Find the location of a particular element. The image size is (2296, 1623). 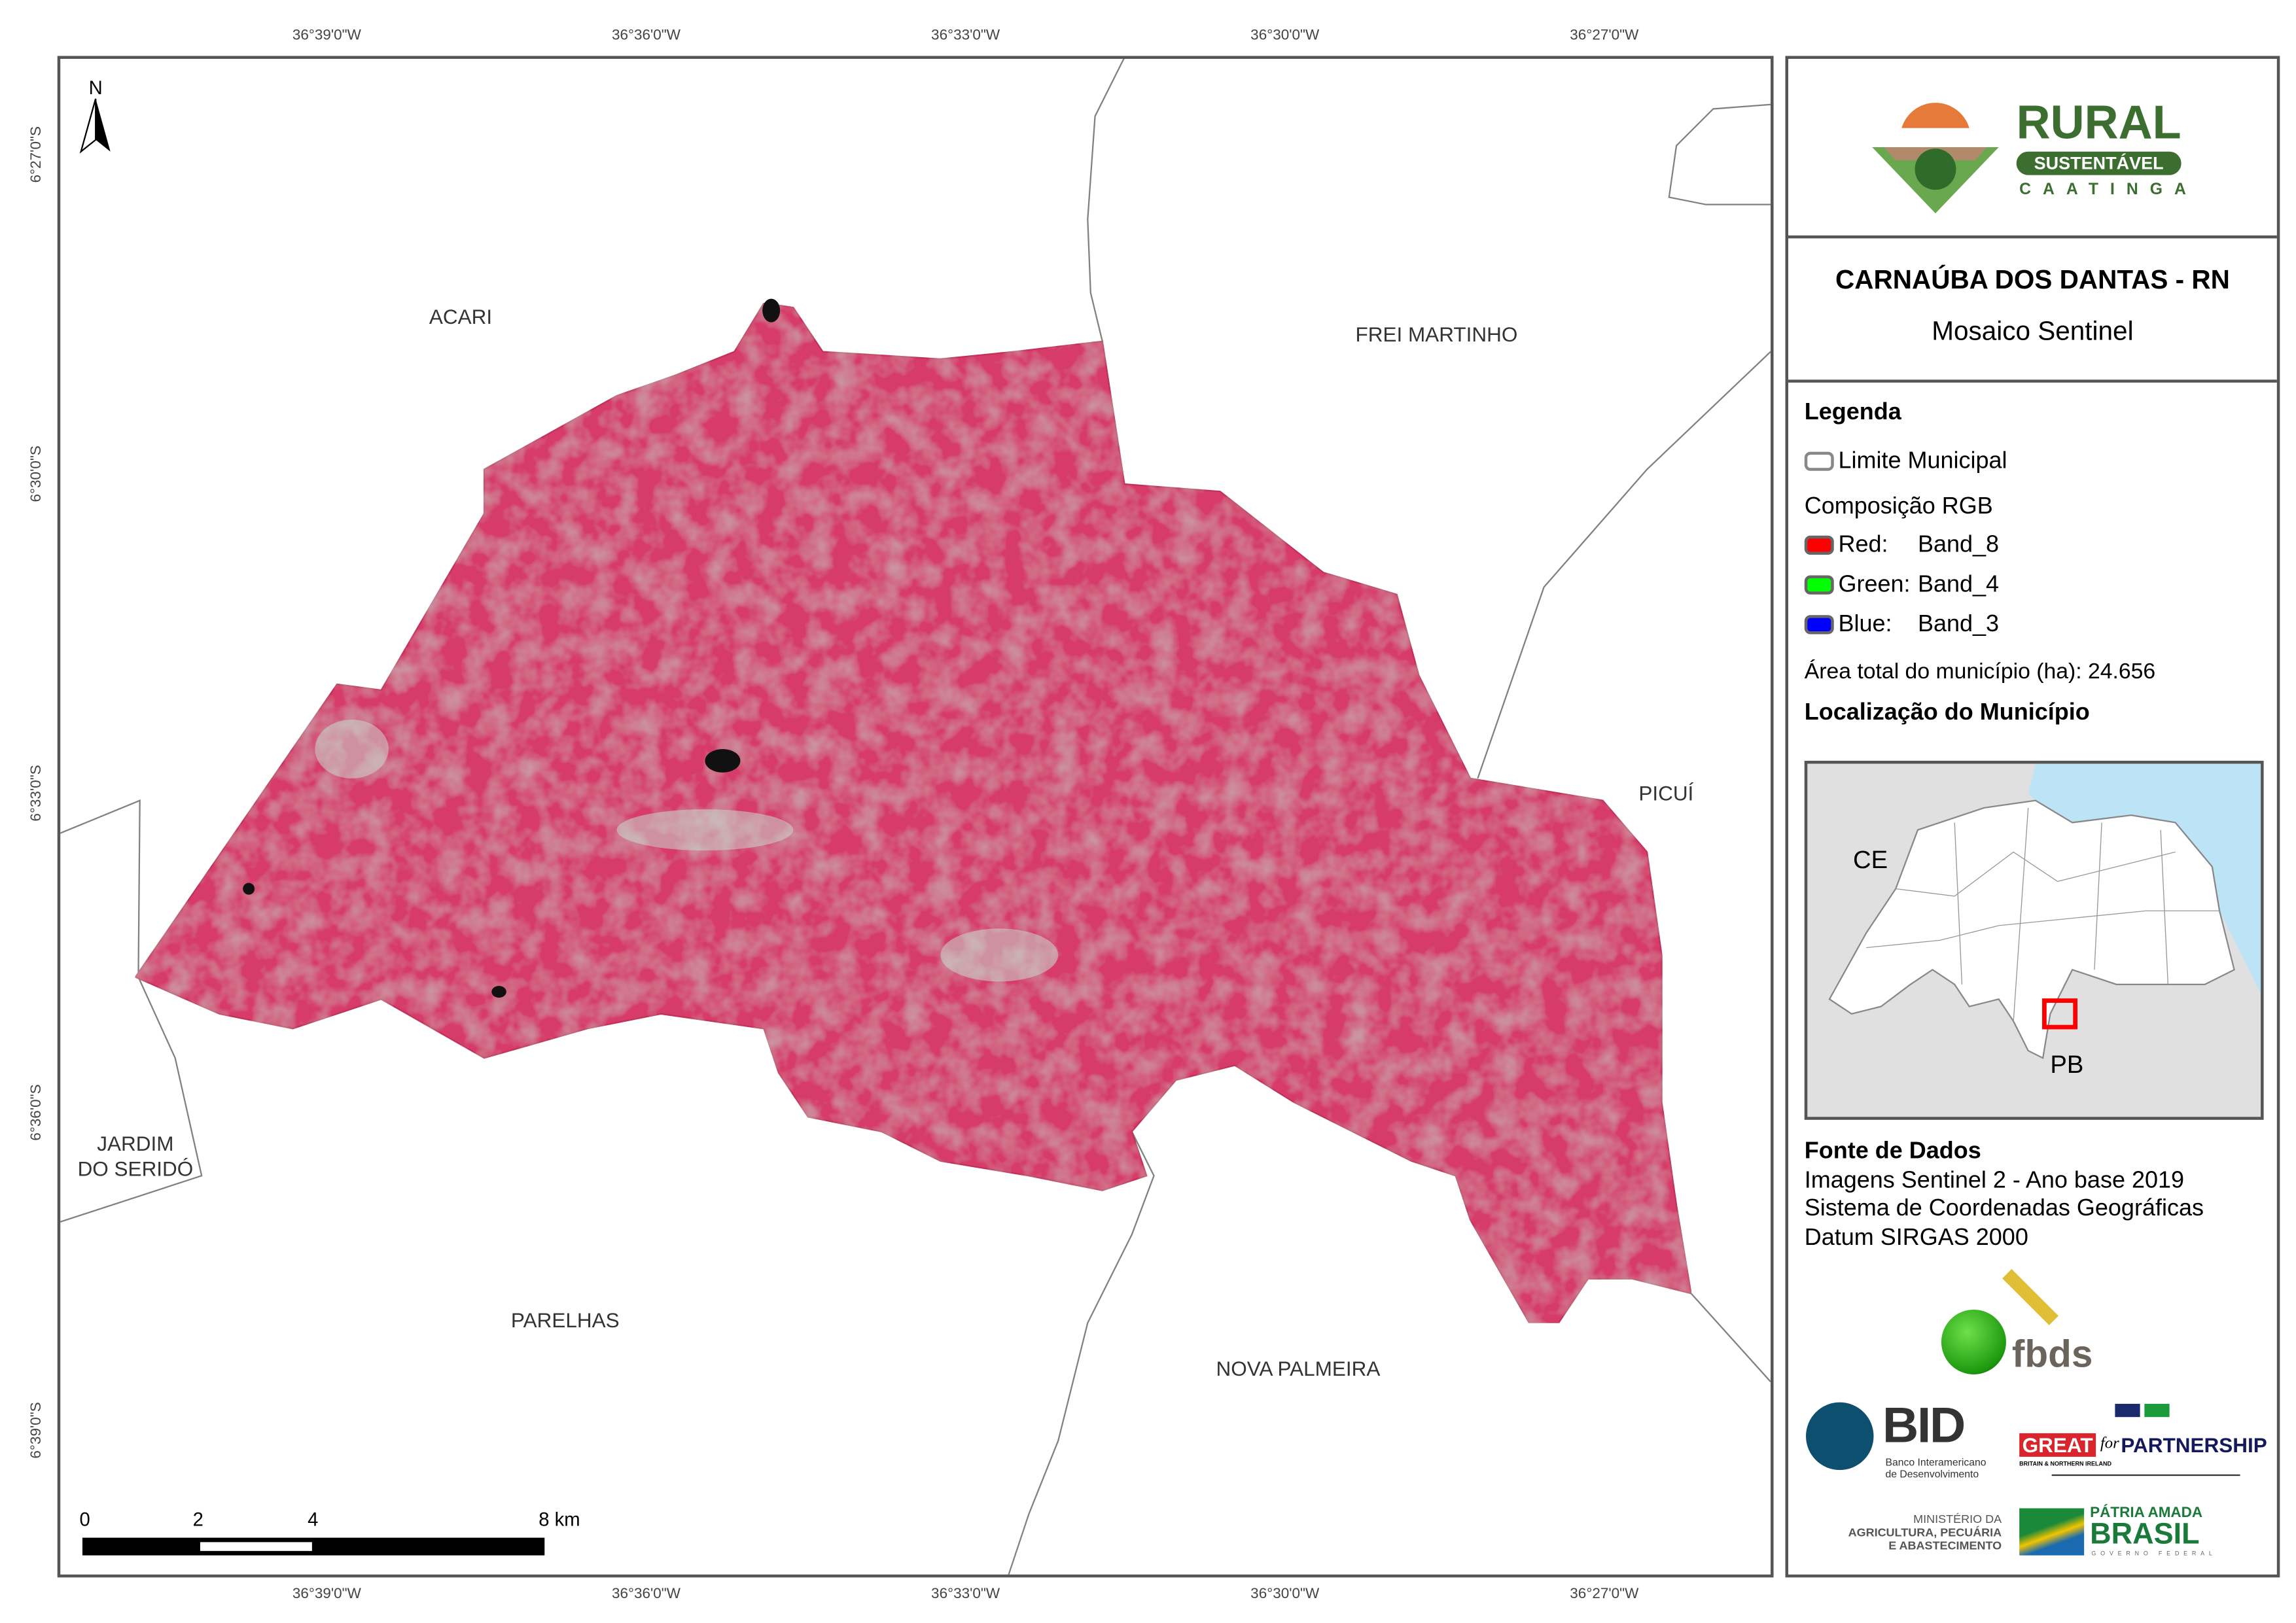

fbds-wordmark: fbds is located at coordinates (2052, 1354).